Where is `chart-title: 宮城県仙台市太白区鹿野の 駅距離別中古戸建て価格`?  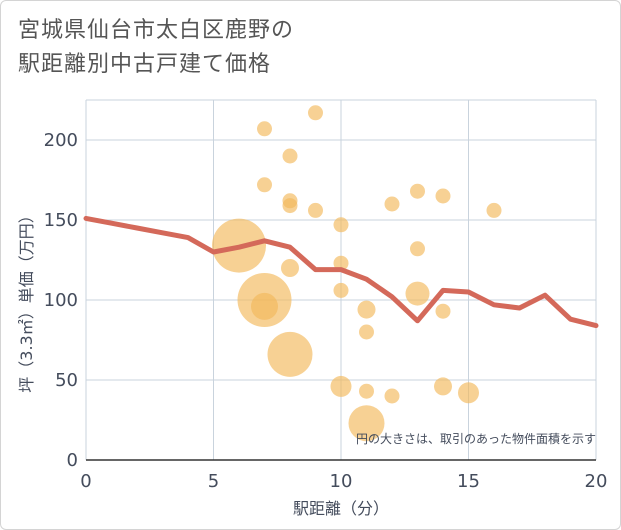
chart-title: 宮城県仙台市太白区鹿野の 駅距離別中古戸建て価格 is located at coordinates (156, 48).